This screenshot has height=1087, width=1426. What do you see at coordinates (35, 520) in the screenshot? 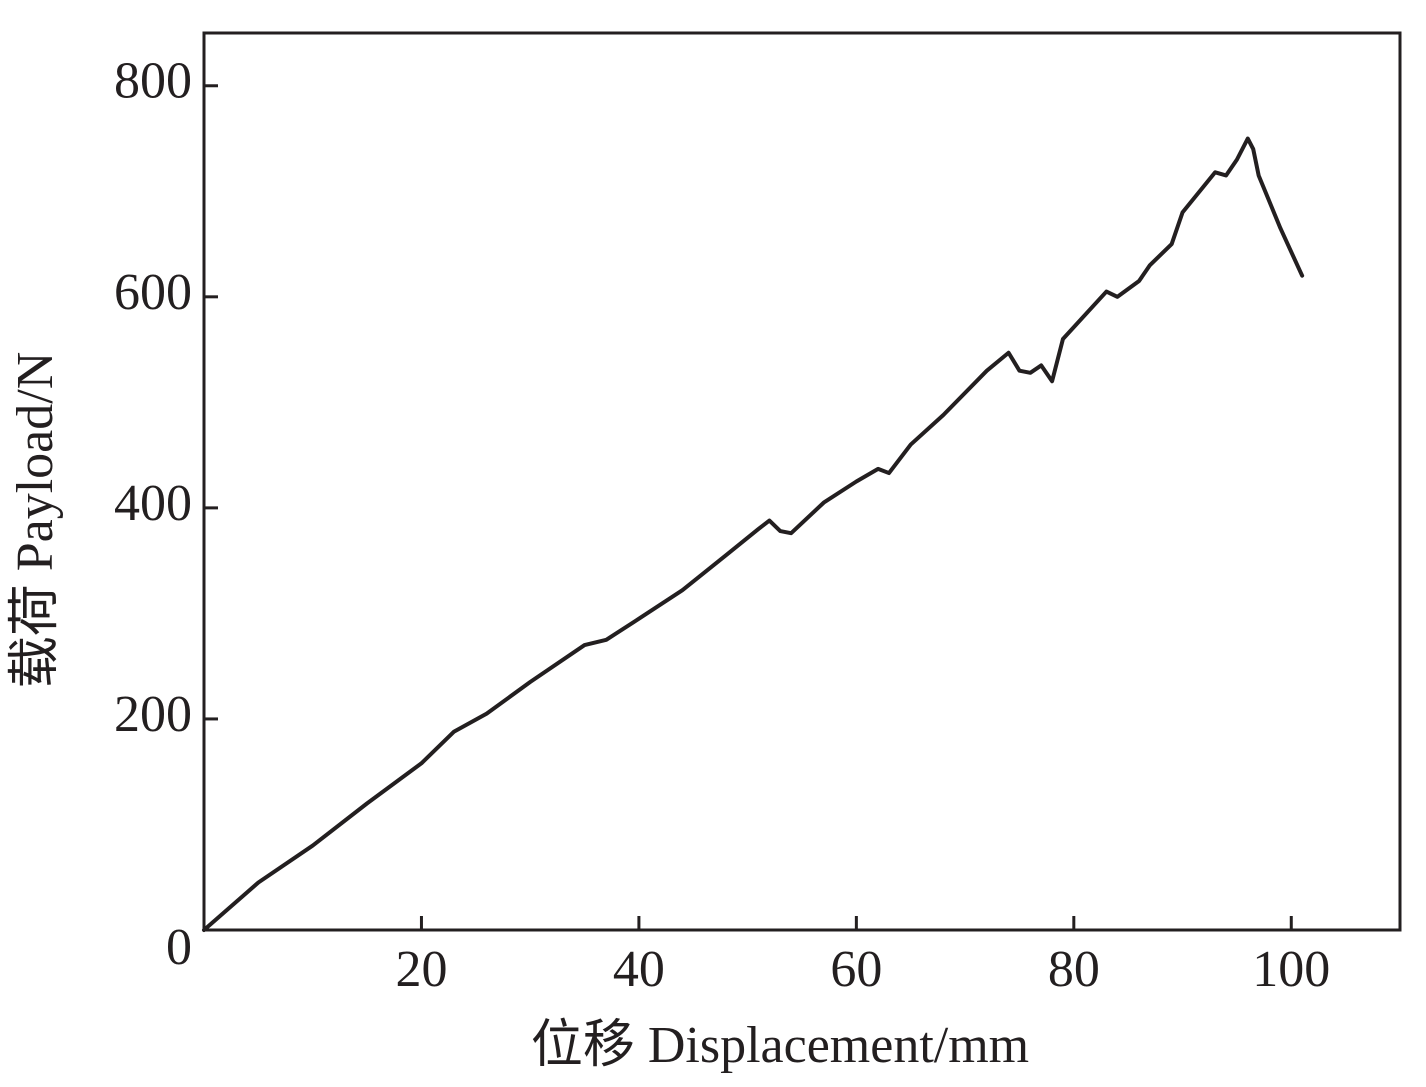
I see `y-axis-label: 载荷 Payload/N` at bounding box center [35, 520].